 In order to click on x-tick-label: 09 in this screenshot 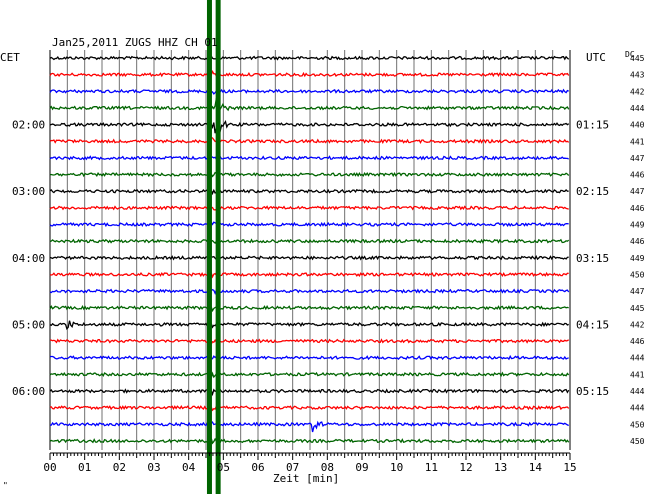, I will do `click(361, 467)`.